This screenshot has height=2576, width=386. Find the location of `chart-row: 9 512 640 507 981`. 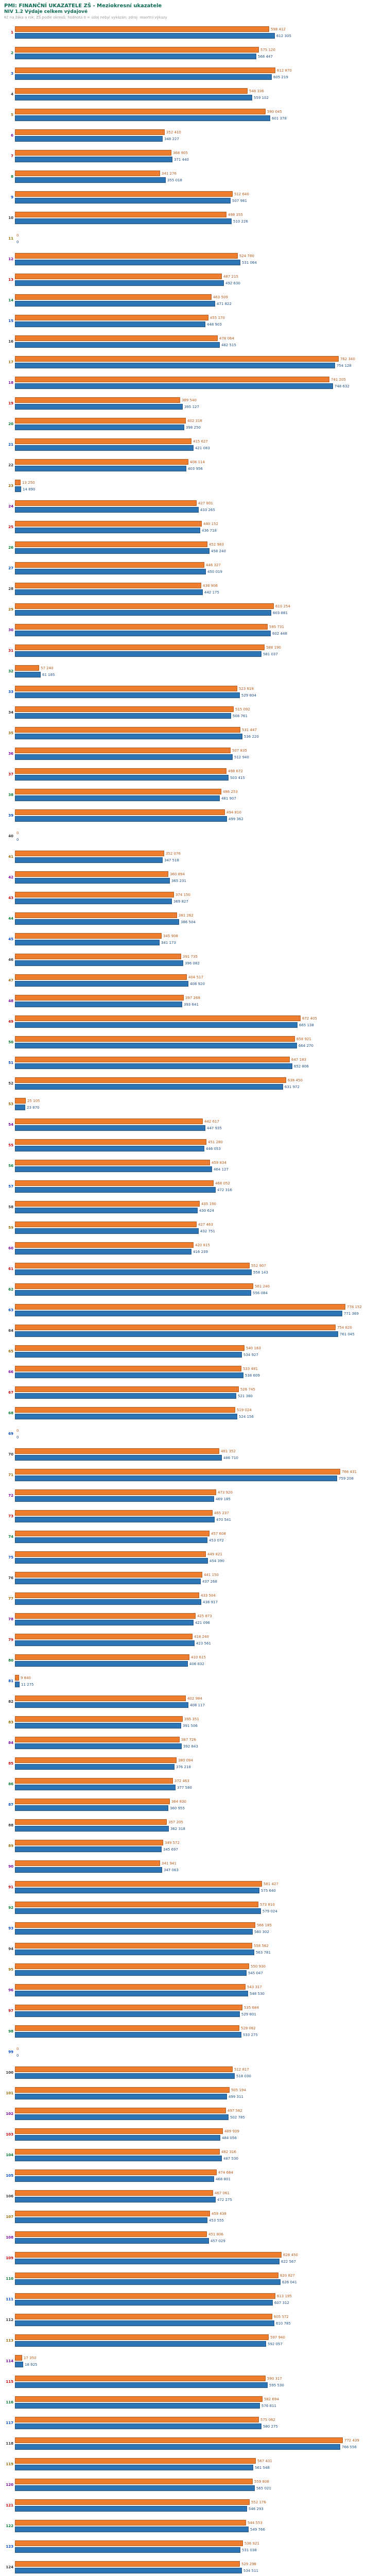

chart-row: 9 512 640 507 981 is located at coordinates (193, 197).